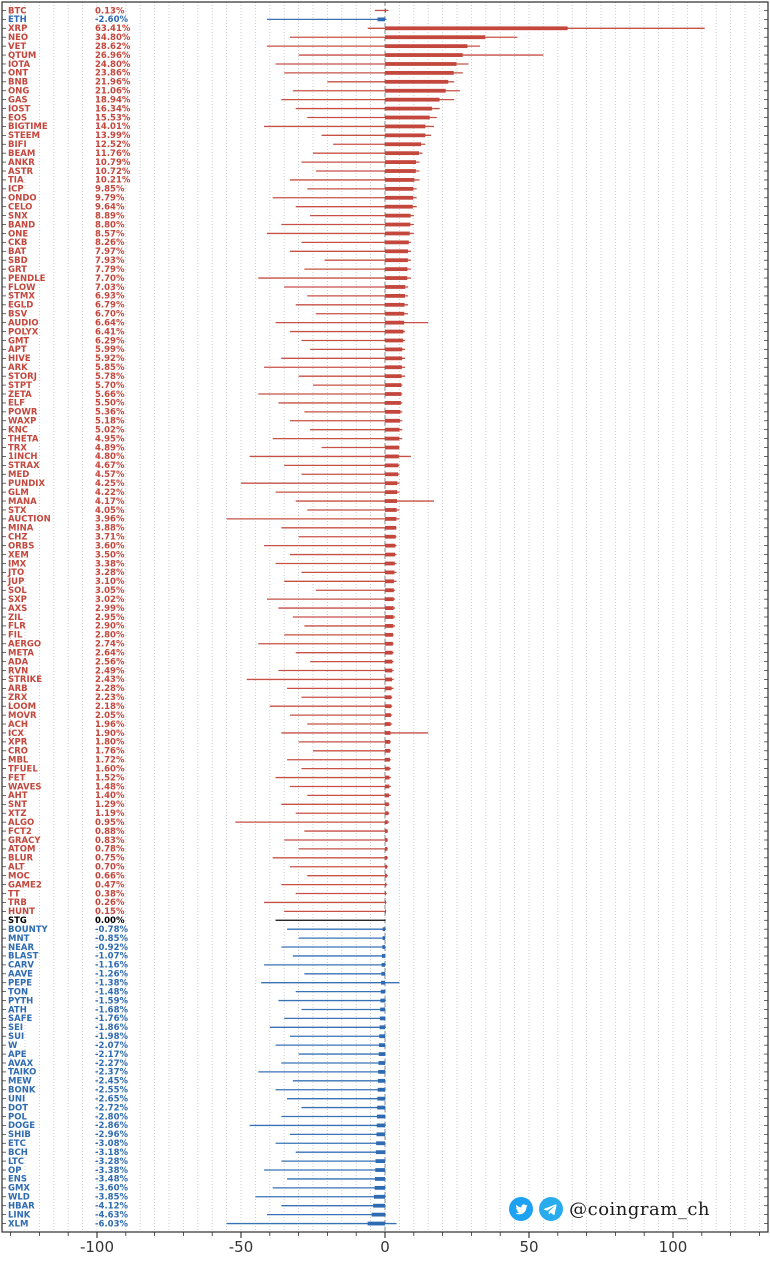 The width and height of the screenshot is (770, 1261). Describe the element at coordinates (113, 172) in the screenshot. I see `value-label: 10.72%` at that location.